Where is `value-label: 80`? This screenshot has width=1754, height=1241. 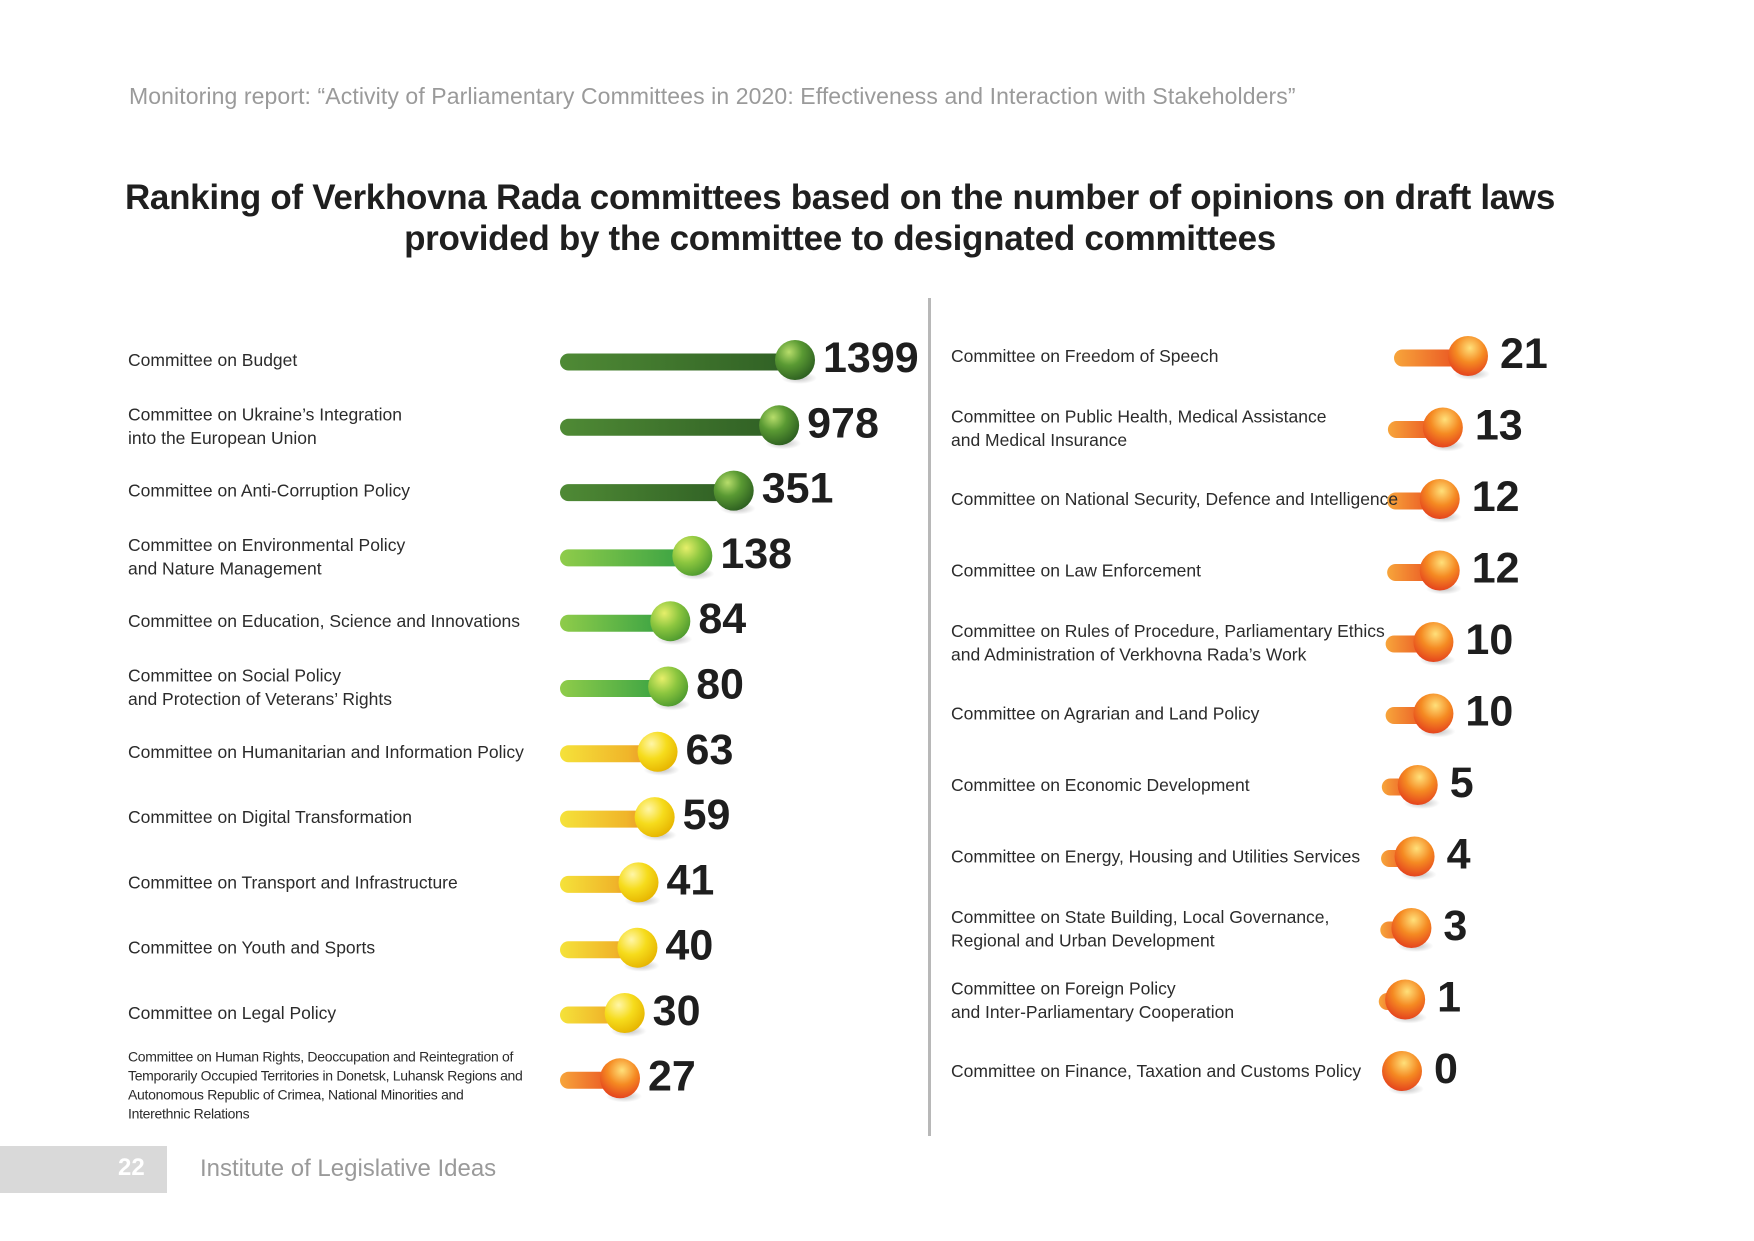 value-label: 80 is located at coordinates (720, 685).